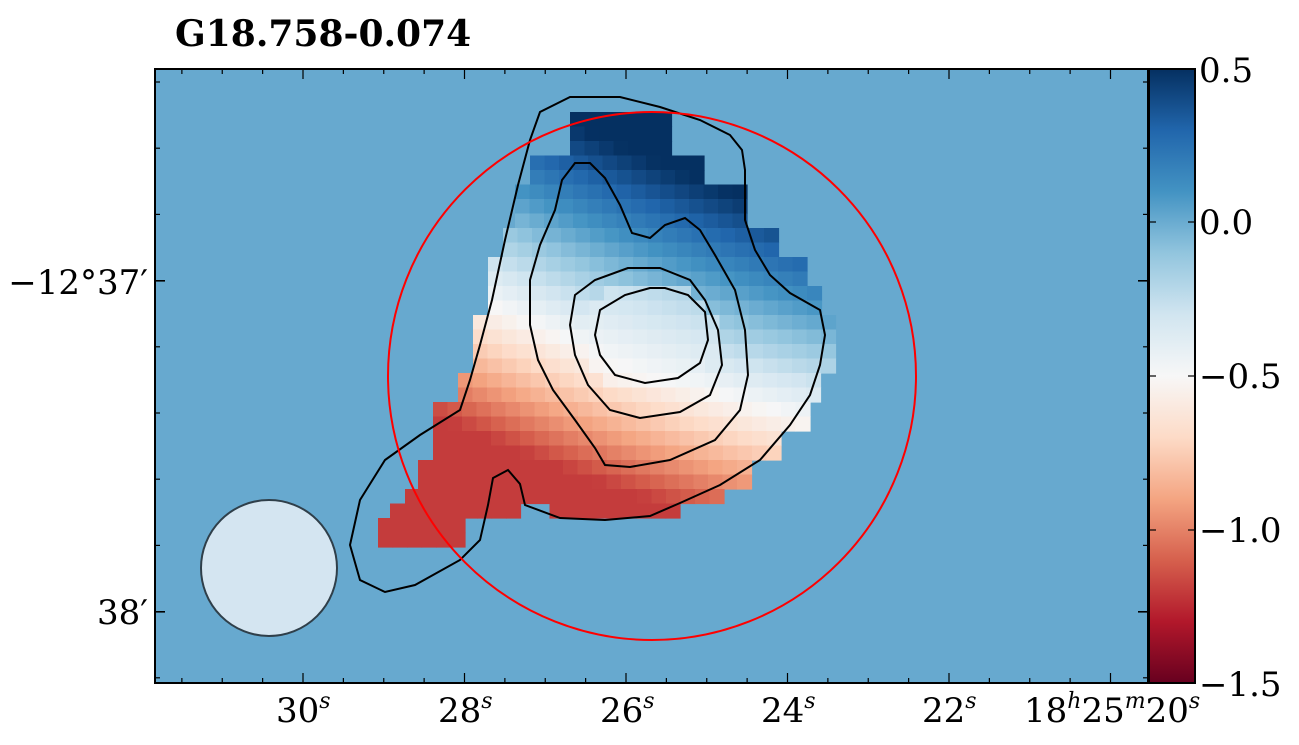 Image resolution: width=1299 pixels, height=745 pixels. I want to click on colorbar: 0.5 0.0 −0.5 −1.0 −1.5, so click(1215, 378).